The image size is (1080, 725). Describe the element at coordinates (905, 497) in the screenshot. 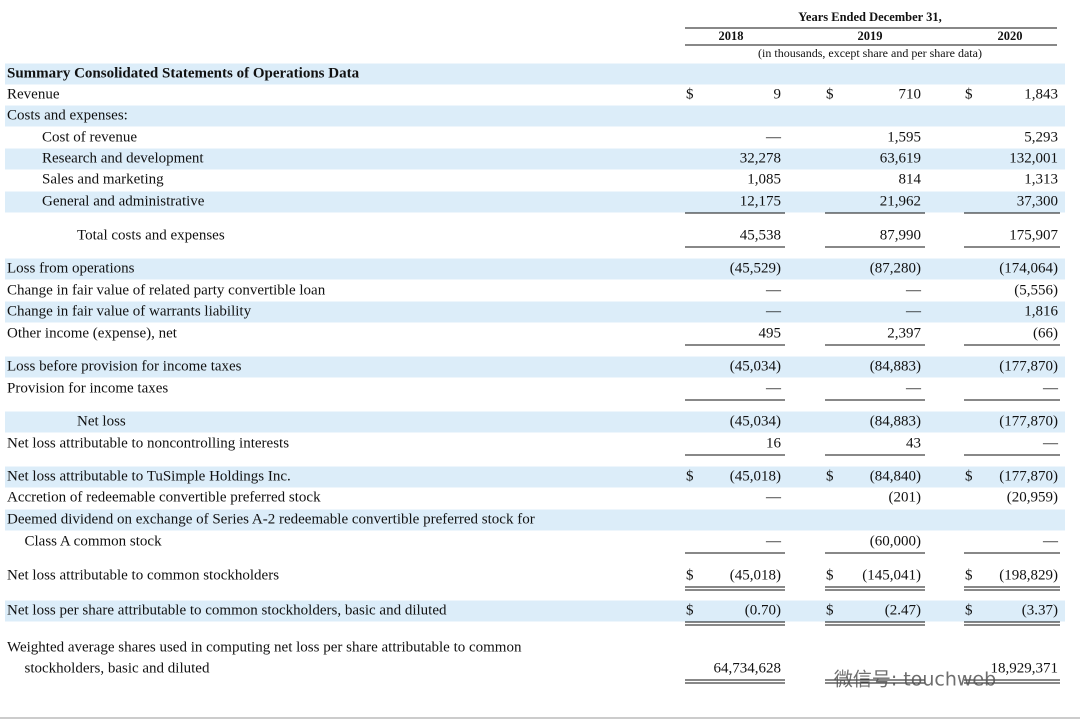

I see `cell-value: (201)` at that location.